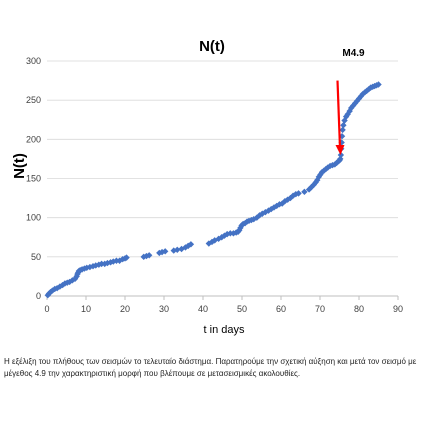  Describe the element at coordinates (242, 309) in the screenshot. I see `x-tick-label: 50` at that location.